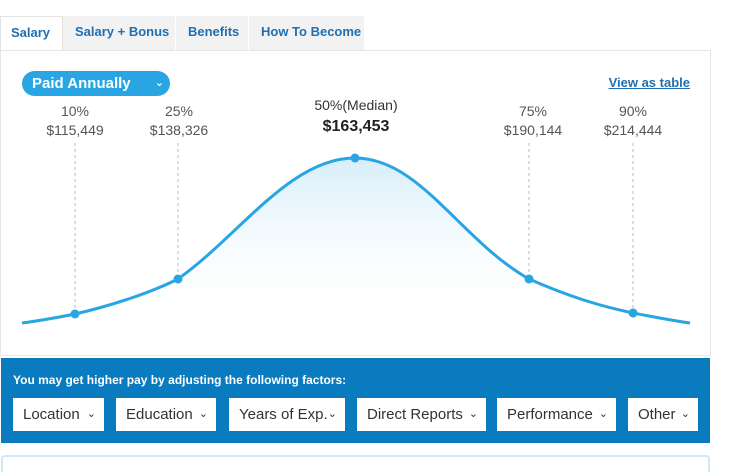  Describe the element at coordinates (649, 82) in the screenshot. I see `view-as-table-link: View as table` at that location.